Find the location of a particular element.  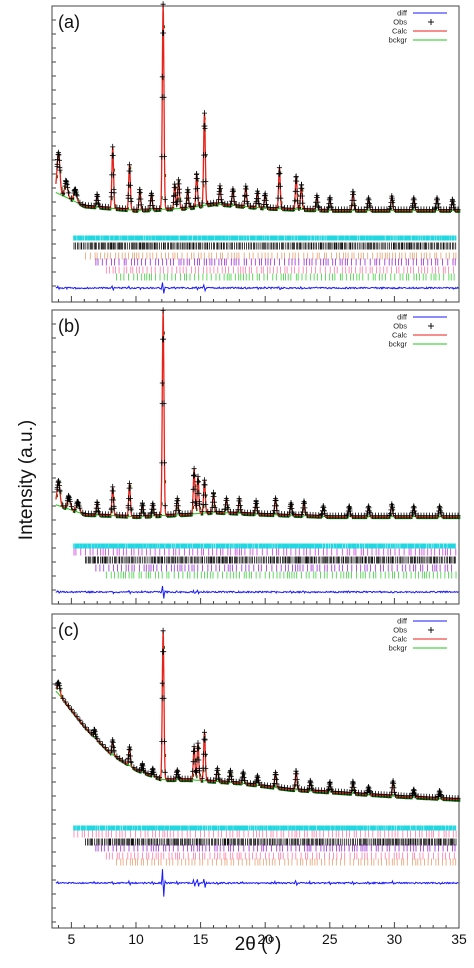

x-tick-label: 25 is located at coordinates (330, 939).